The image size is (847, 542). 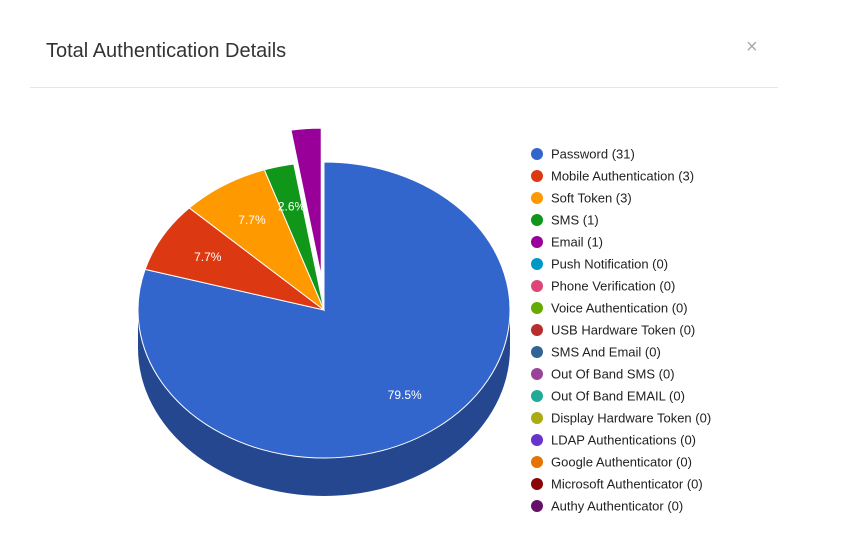 What do you see at coordinates (405, 395) in the screenshot?
I see `data-label: 79.5%` at bounding box center [405, 395].